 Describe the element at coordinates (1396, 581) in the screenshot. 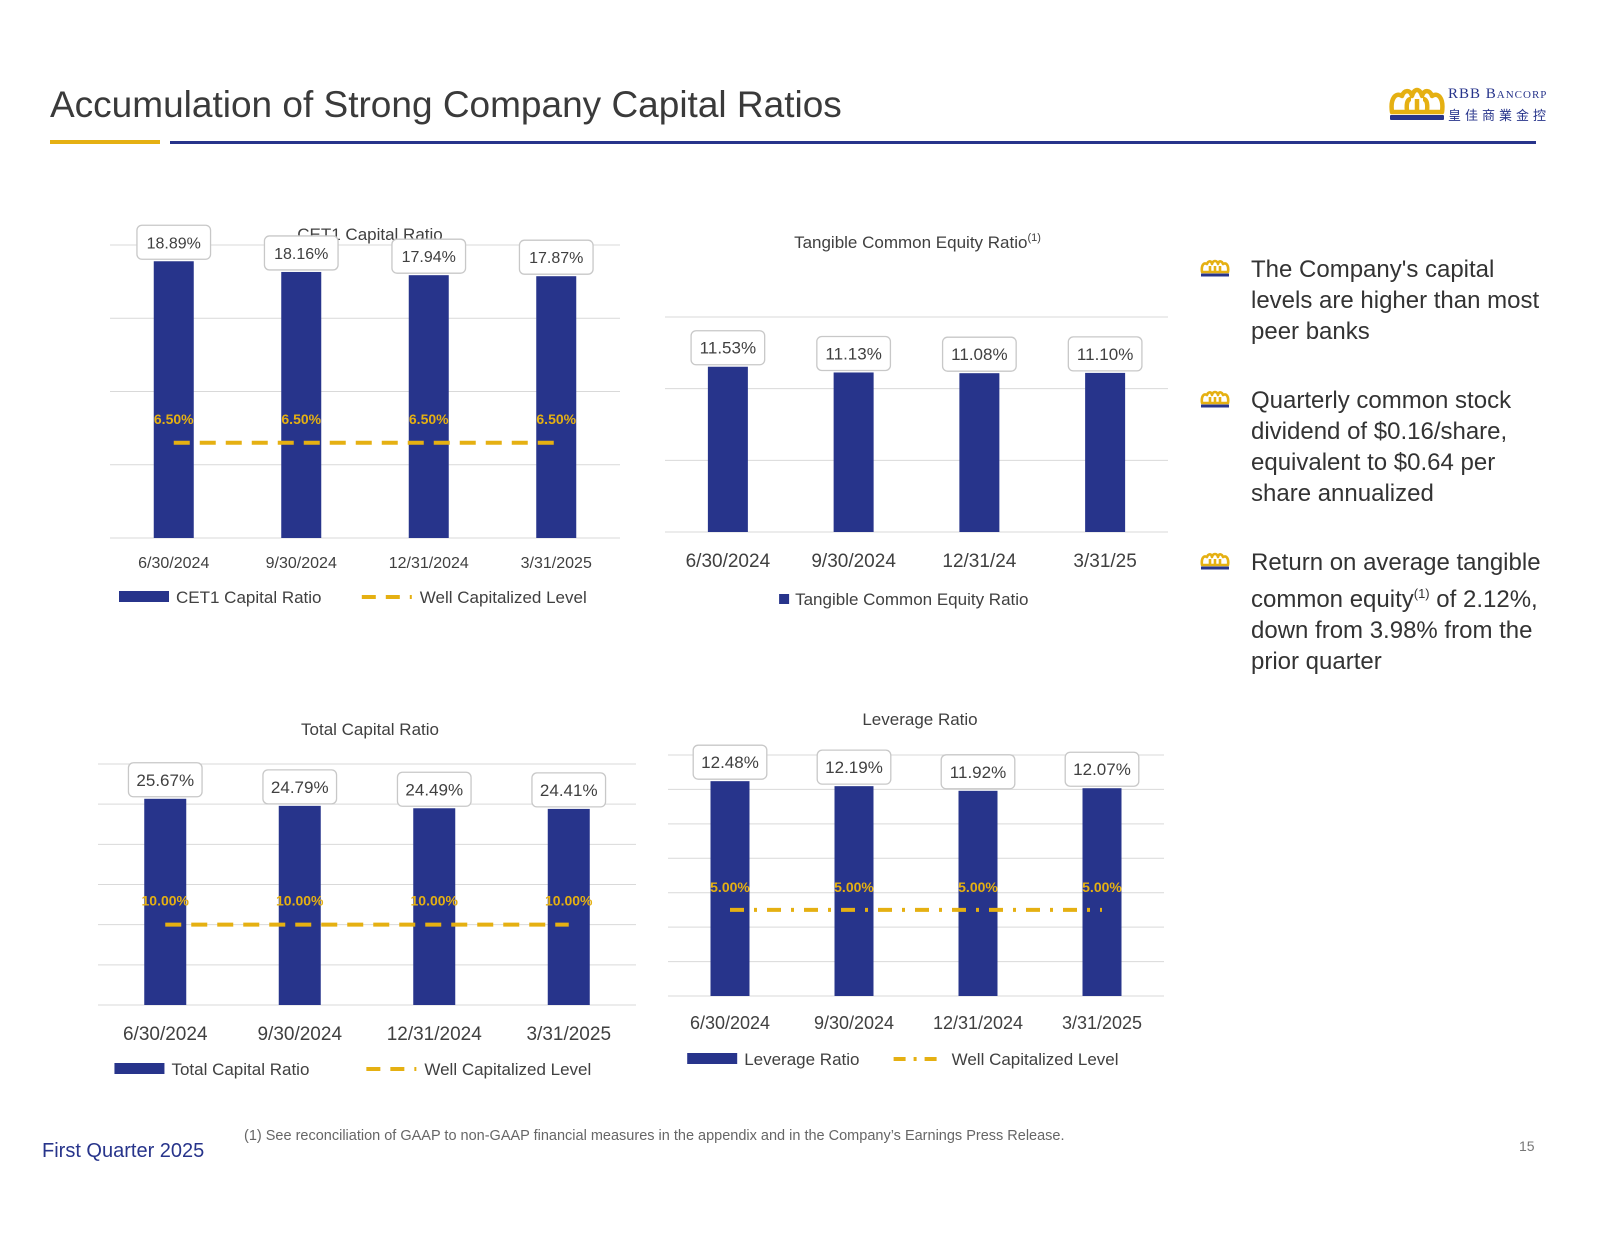

I see `bullet-text-pre: Return on average tangible common equity` at that location.